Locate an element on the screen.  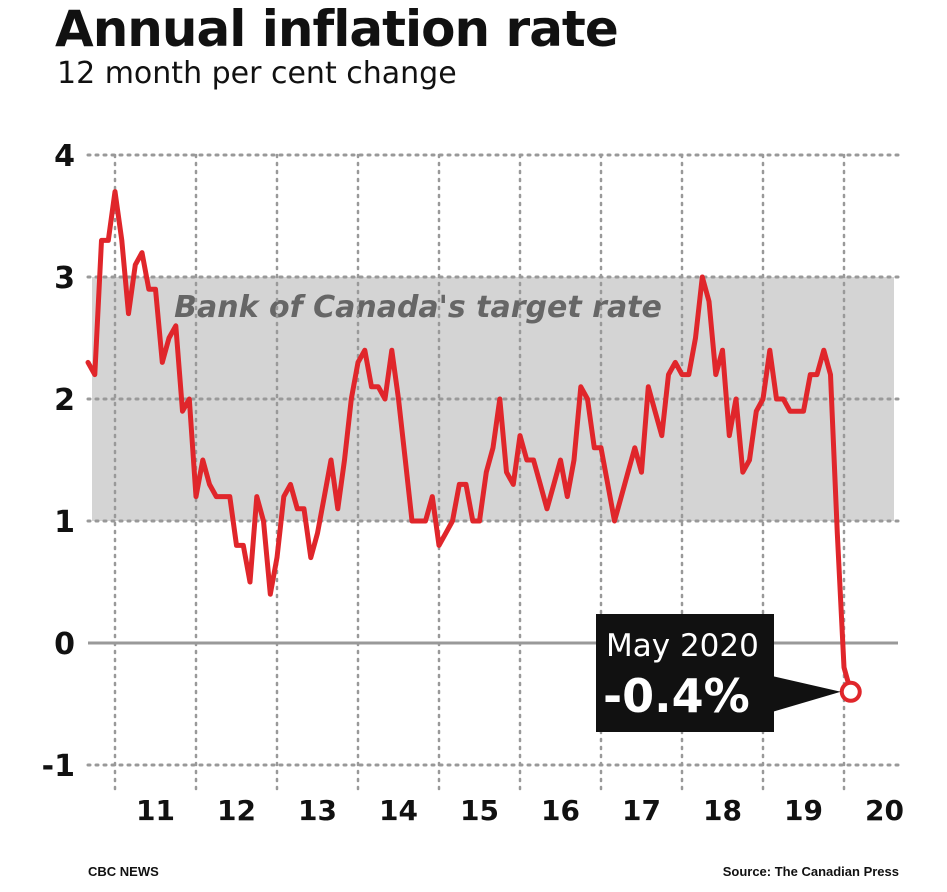
x-tick-label: 20 is located at coordinates (884, 810).